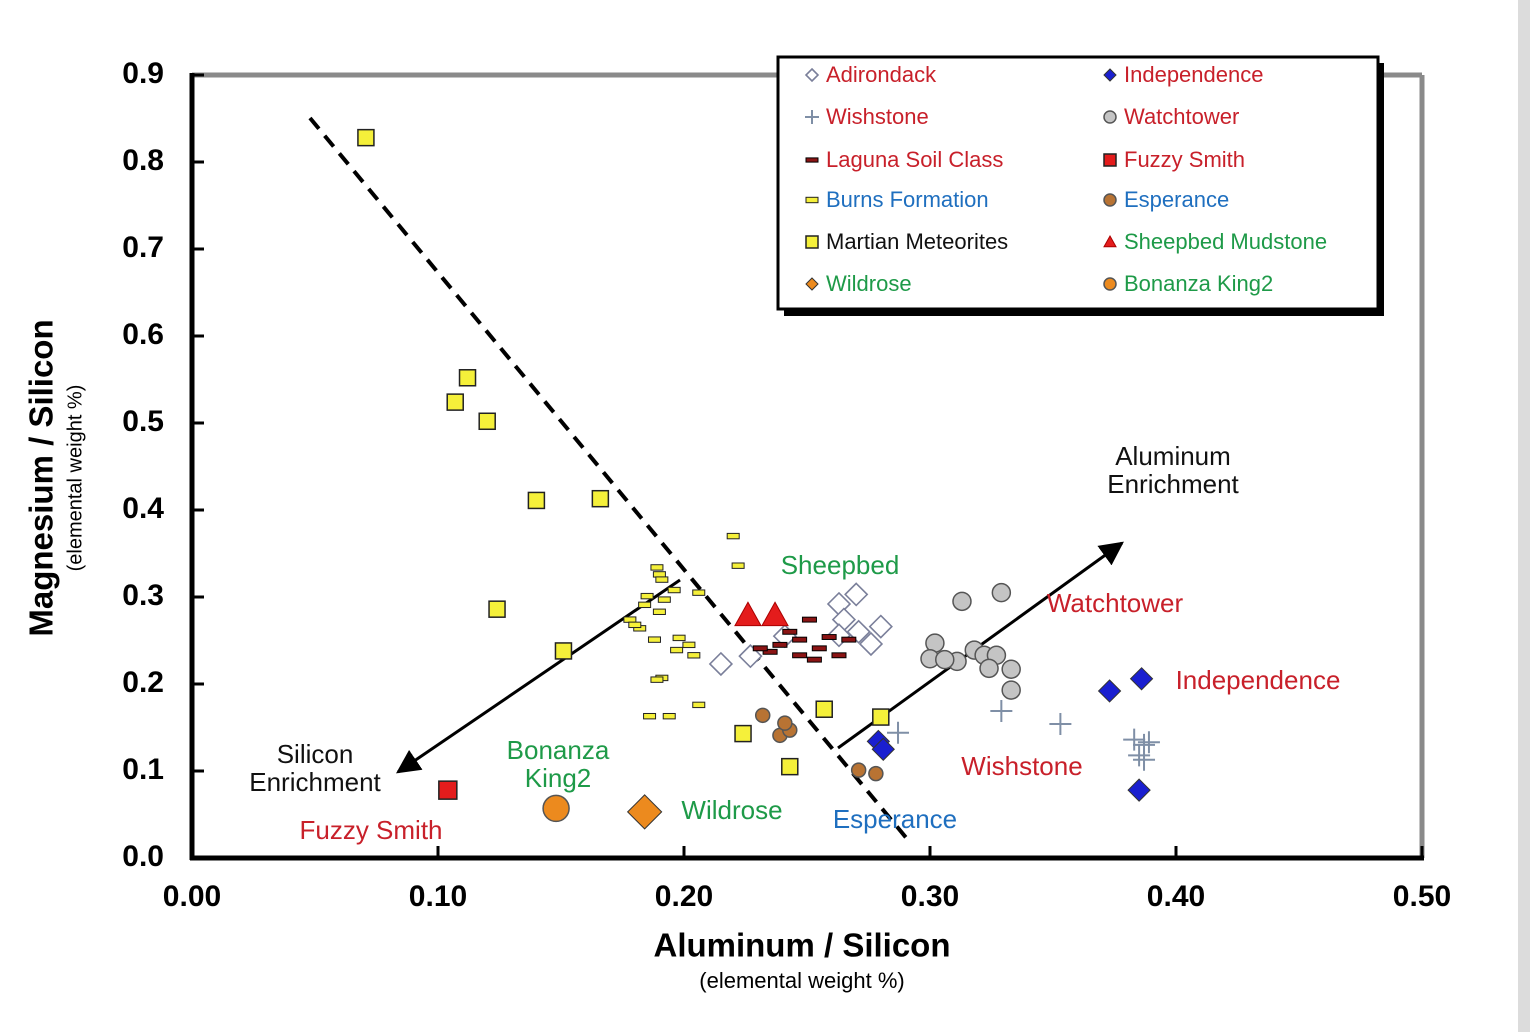 Image resolution: width=1530 pixels, height=1032 pixels. What do you see at coordinates (143, 769) in the screenshot?
I see `y-tick-label: 0.1` at bounding box center [143, 769].